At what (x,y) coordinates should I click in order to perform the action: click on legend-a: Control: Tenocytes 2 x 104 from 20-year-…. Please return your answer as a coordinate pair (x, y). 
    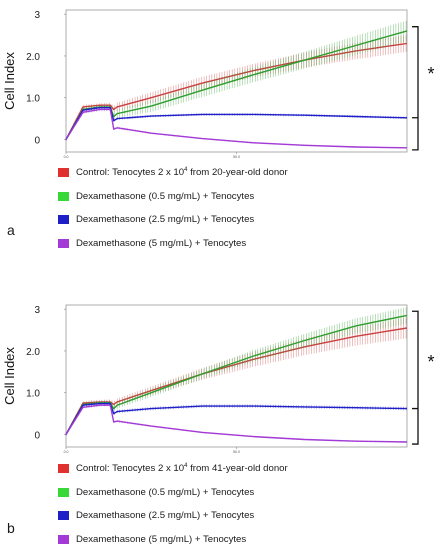
    Looking at the image, I should click on (173, 208).